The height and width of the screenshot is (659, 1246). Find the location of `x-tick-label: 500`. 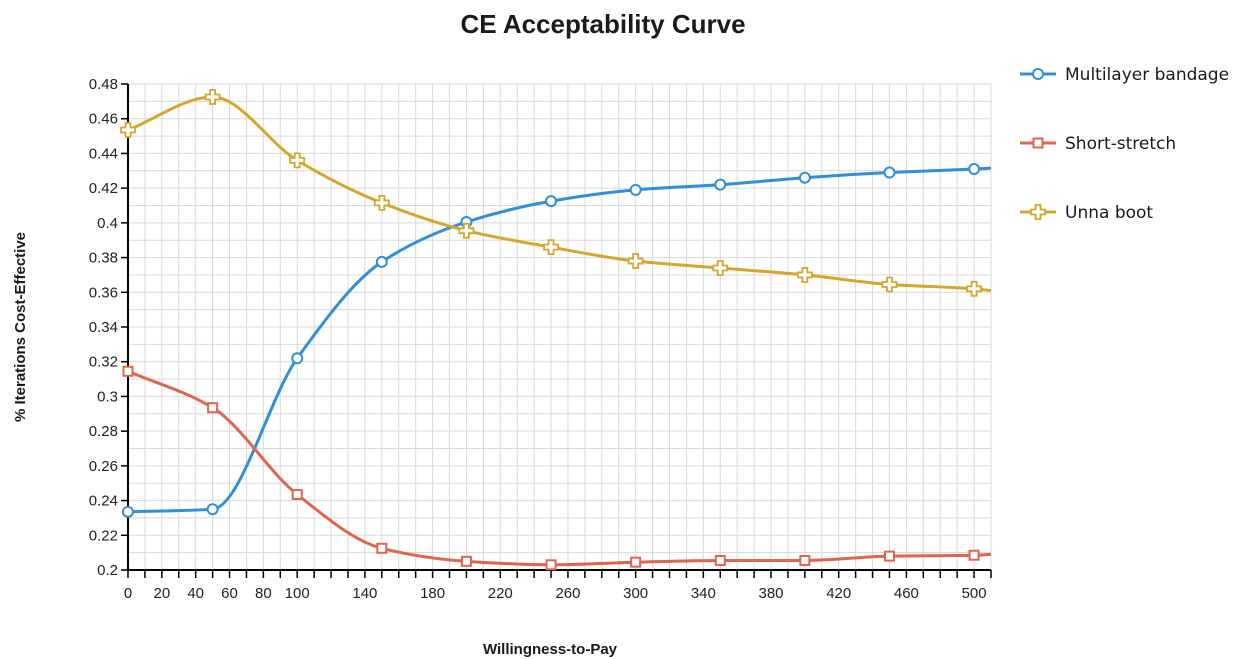

x-tick-label: 500 is located at coordinates (974, 593).